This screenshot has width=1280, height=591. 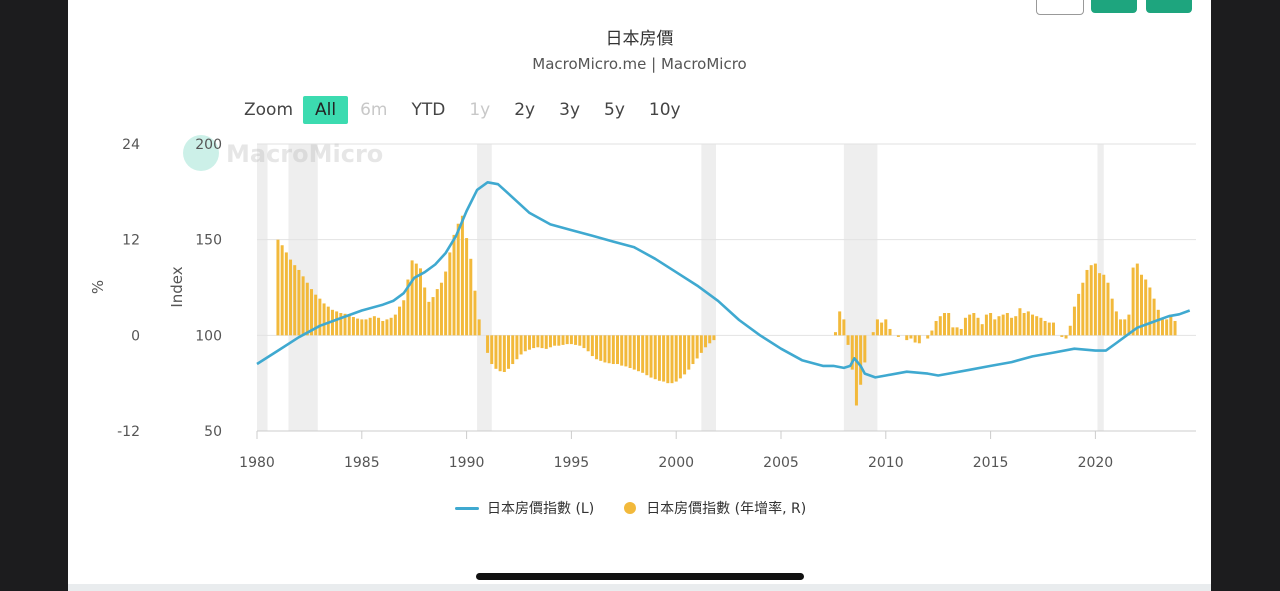 I want to click on zoom-btn-3y: 3y, so click(x=570, y=109).